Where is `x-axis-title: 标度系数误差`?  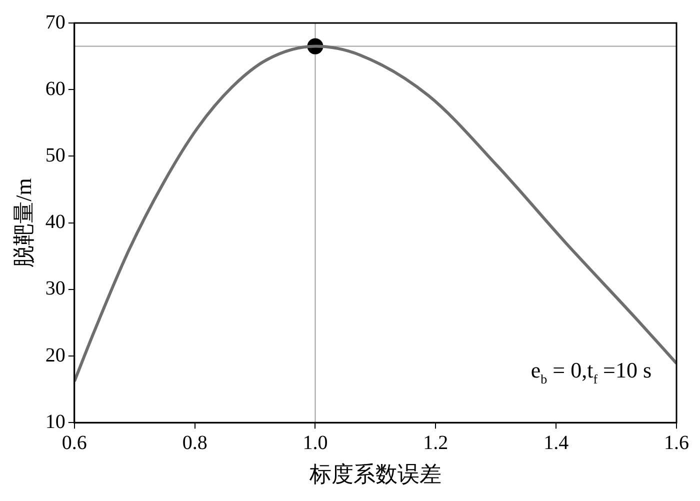 x-axis-title: 标度系数误差 is located at coordinates (375, 474).